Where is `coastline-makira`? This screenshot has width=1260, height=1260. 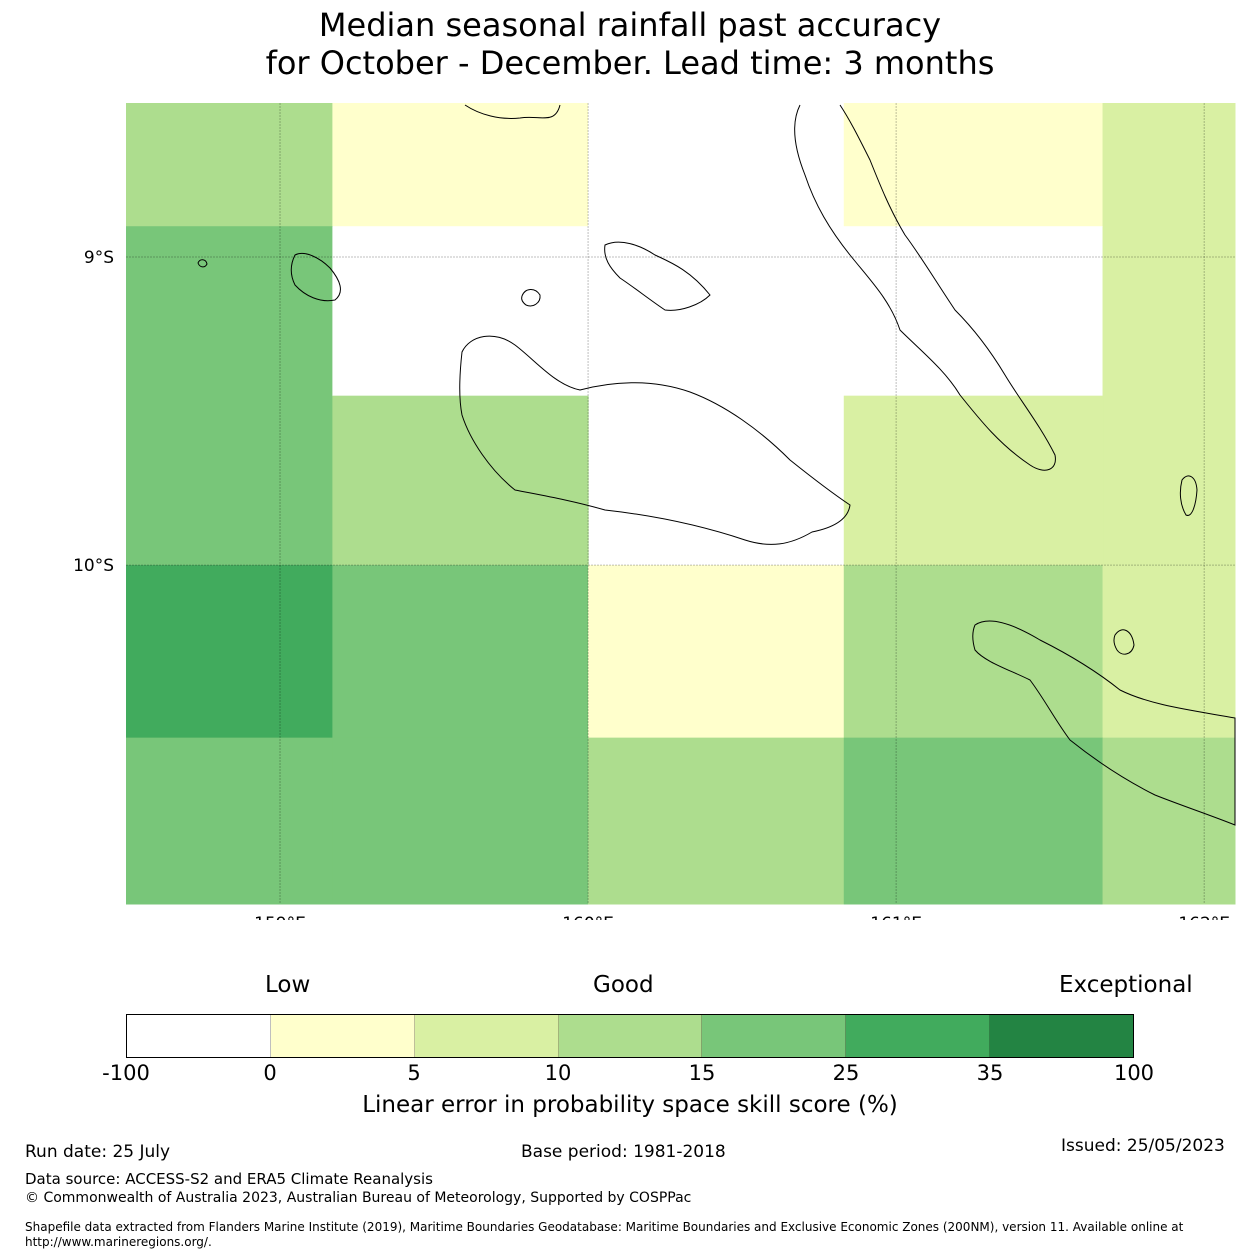
coastline-makira is located at coordinates (1104, 723).